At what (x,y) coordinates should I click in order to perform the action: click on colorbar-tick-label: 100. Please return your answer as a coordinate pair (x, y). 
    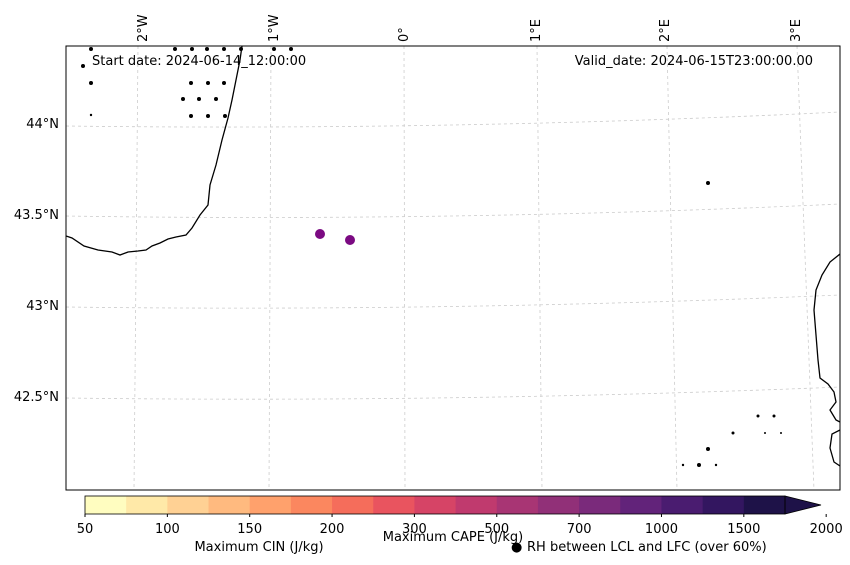
    Looking at the image, I should click on (167, 529).